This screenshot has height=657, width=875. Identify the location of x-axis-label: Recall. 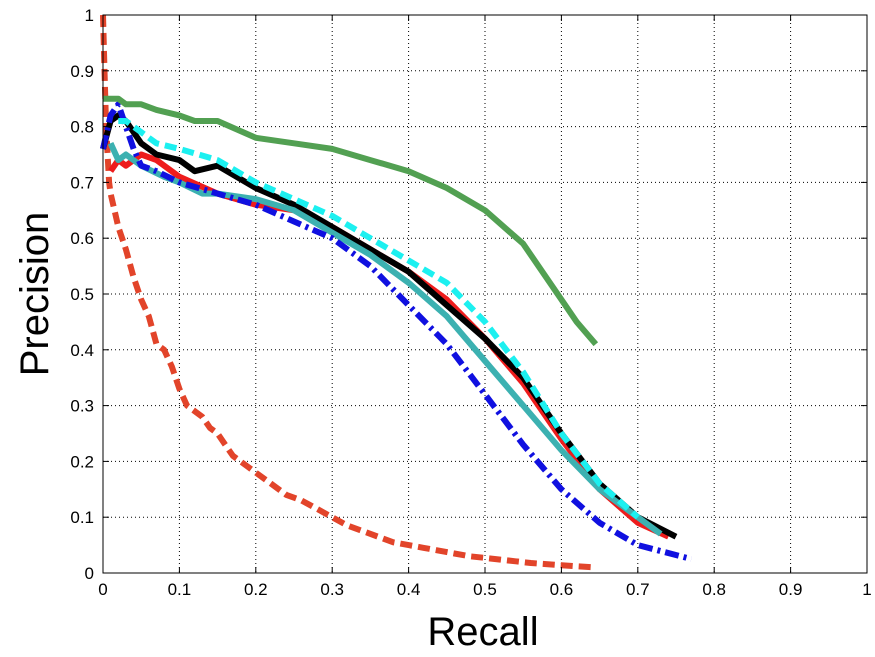
(482, 632).